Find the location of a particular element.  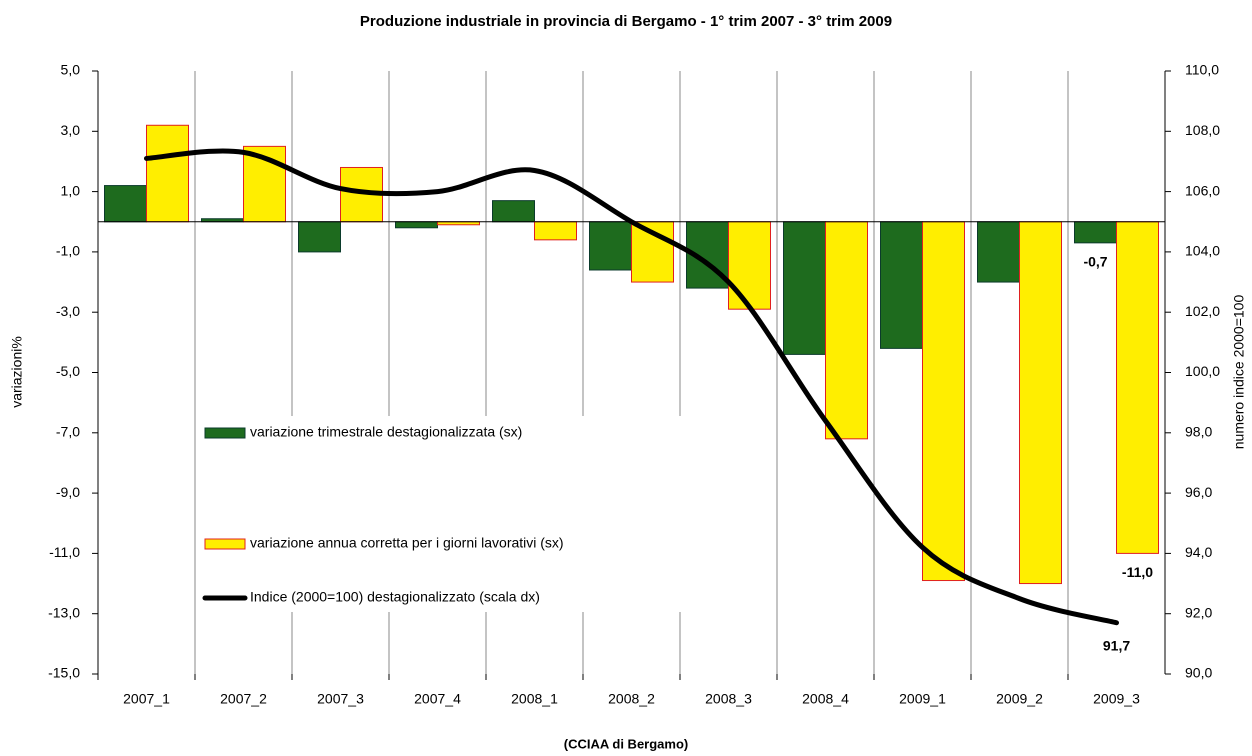

y-tick-label: 1,0 is located at coordinates (71, 190).